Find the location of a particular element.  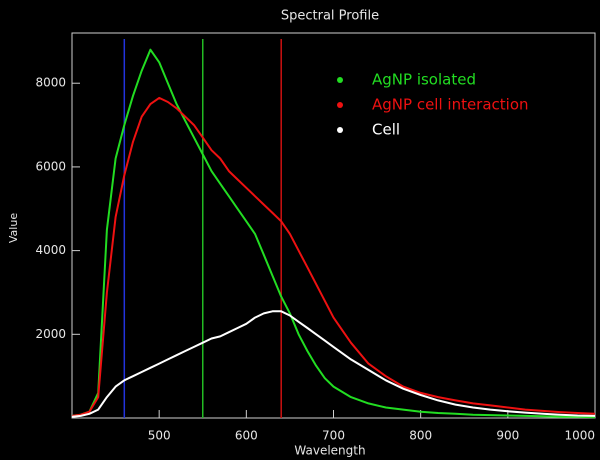

x-tick-label: 600 is located at coordinates (246, 436).